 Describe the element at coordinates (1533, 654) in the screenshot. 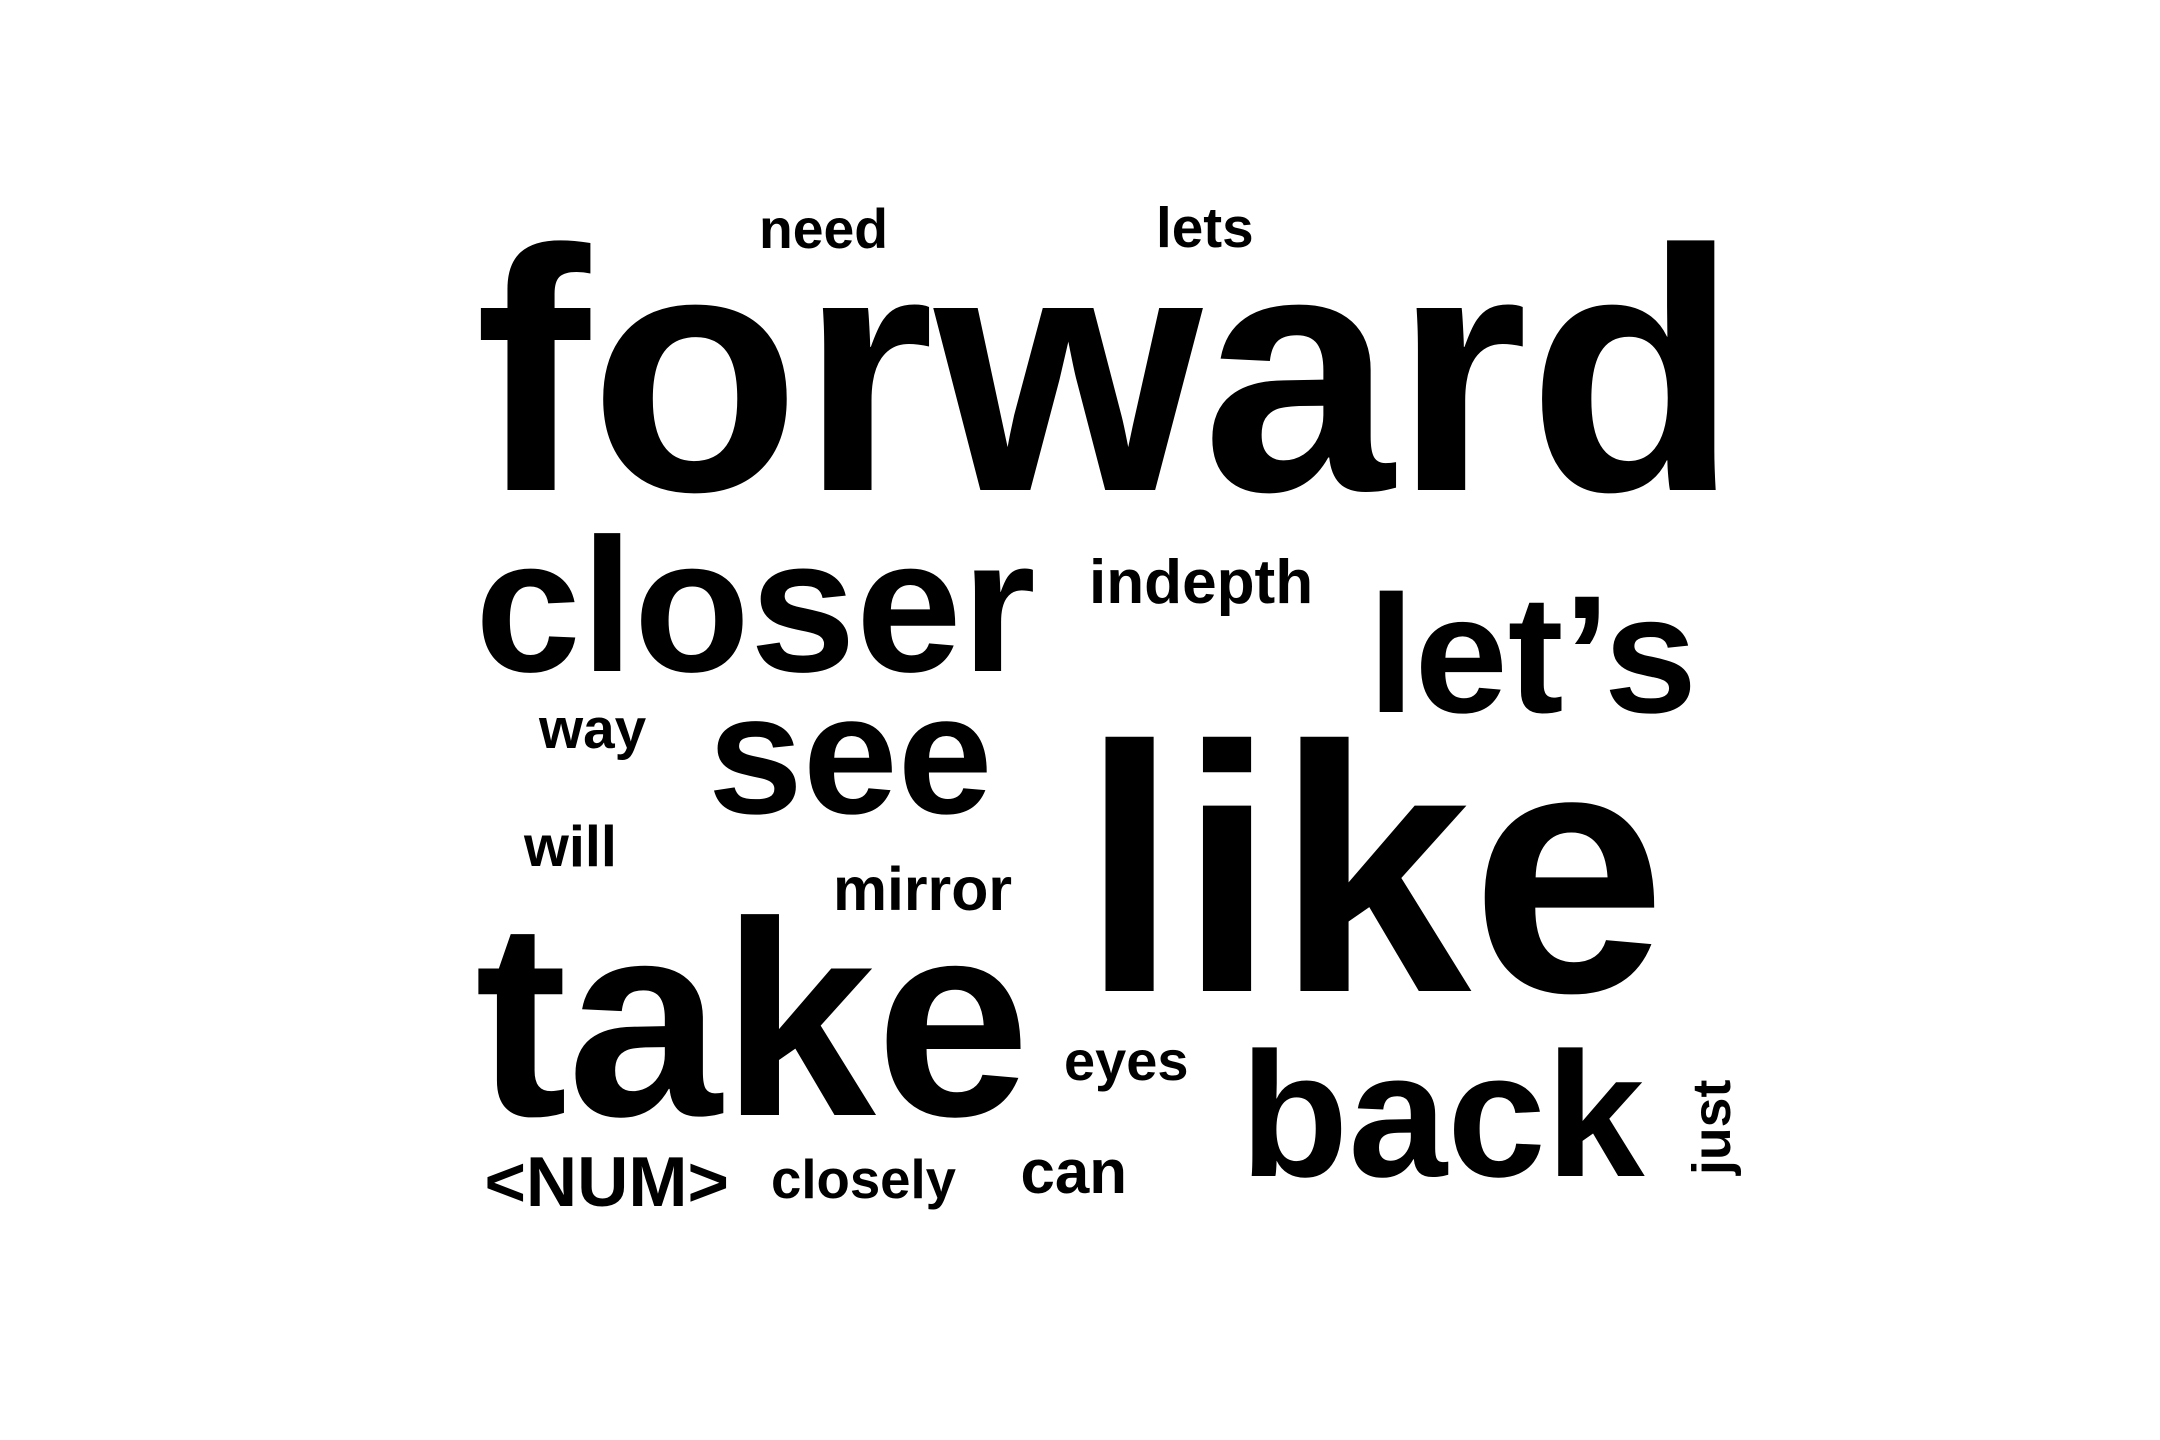

I see `word-lets-apostrophe: let’s` at that location.